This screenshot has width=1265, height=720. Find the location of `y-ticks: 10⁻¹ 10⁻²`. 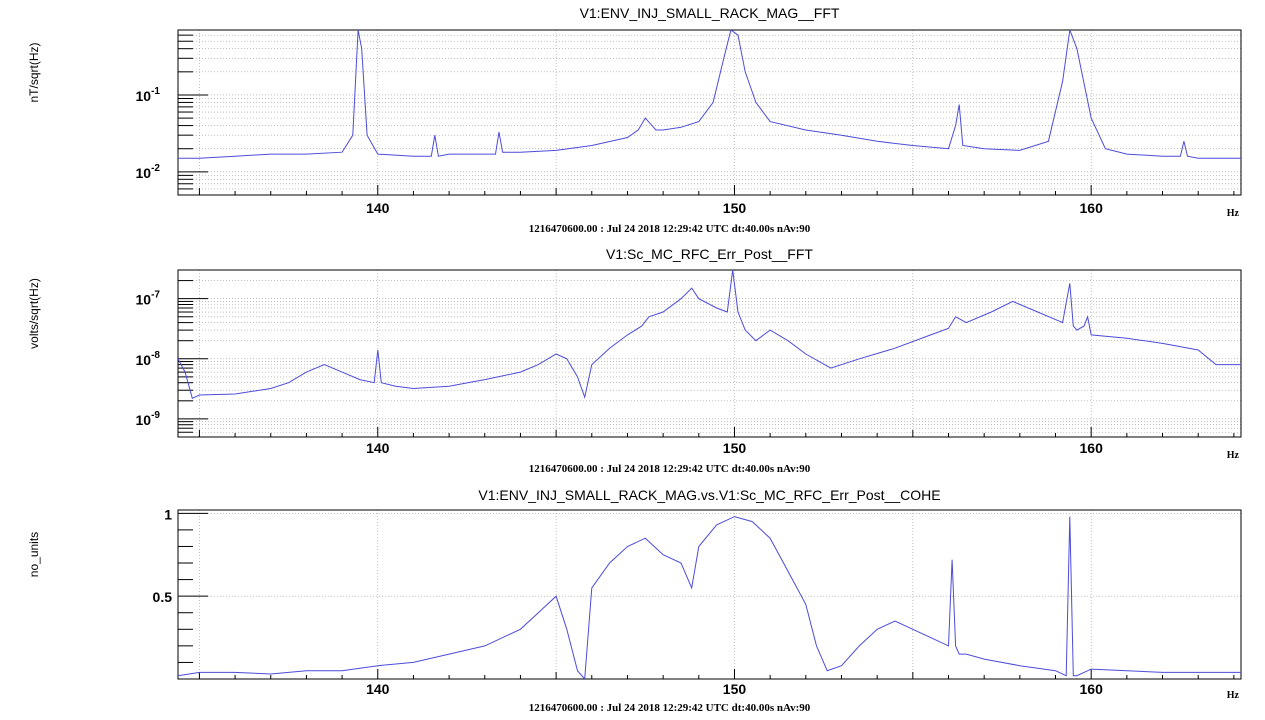

y-ticks: 10⁻¹ 10⁻² is located at coordinates (172, 115).